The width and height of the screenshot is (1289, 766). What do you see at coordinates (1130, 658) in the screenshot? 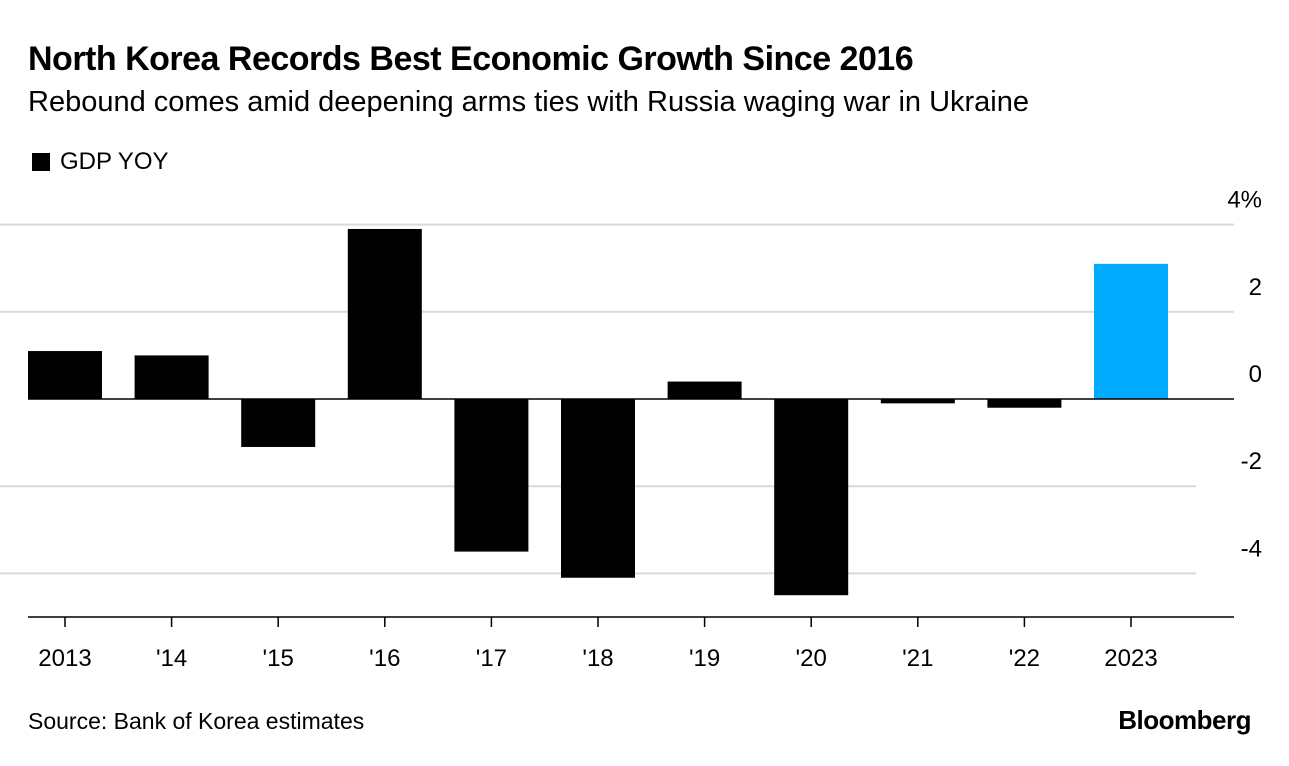
I see `x-tick-label: 2023` at bounding box center [1130, 658].